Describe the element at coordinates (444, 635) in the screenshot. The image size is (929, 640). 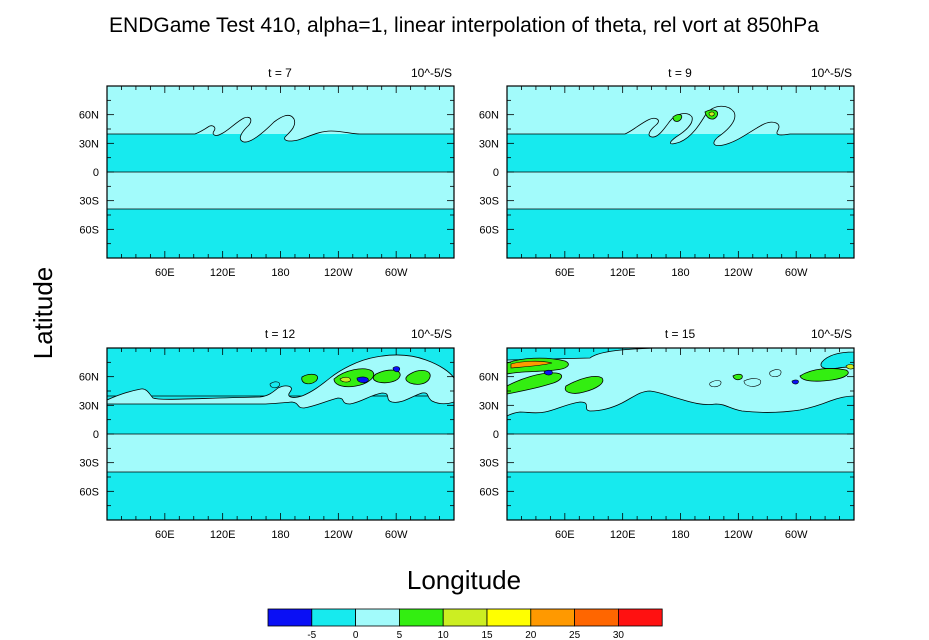
I see `colorbar-label: 10` at that location.